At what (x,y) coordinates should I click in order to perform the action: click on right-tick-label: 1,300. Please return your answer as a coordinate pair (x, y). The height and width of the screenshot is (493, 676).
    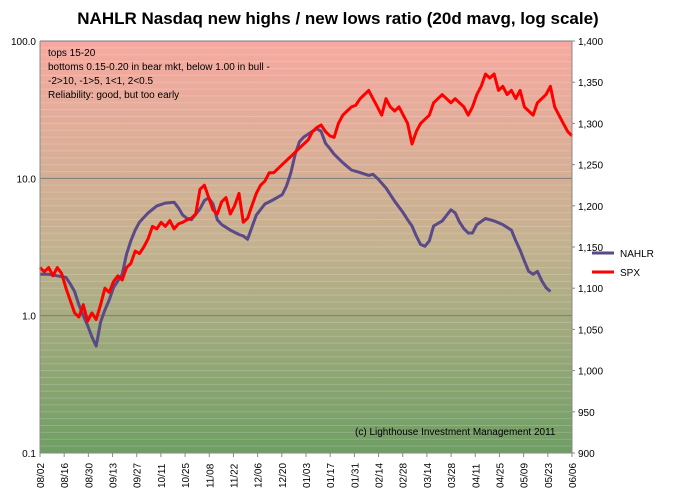
    Looking at the image, I should click on (590, 124).